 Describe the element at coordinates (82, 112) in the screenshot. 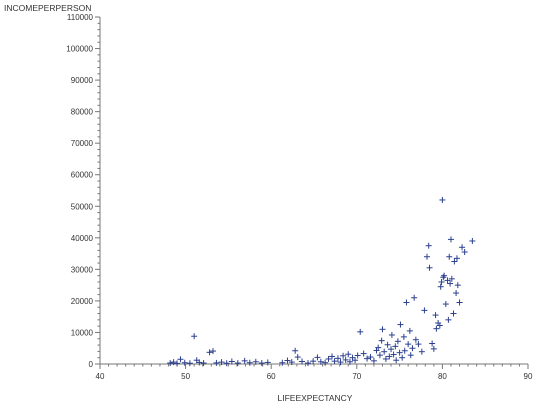

I see `y-tick-label: 80000` at that location.